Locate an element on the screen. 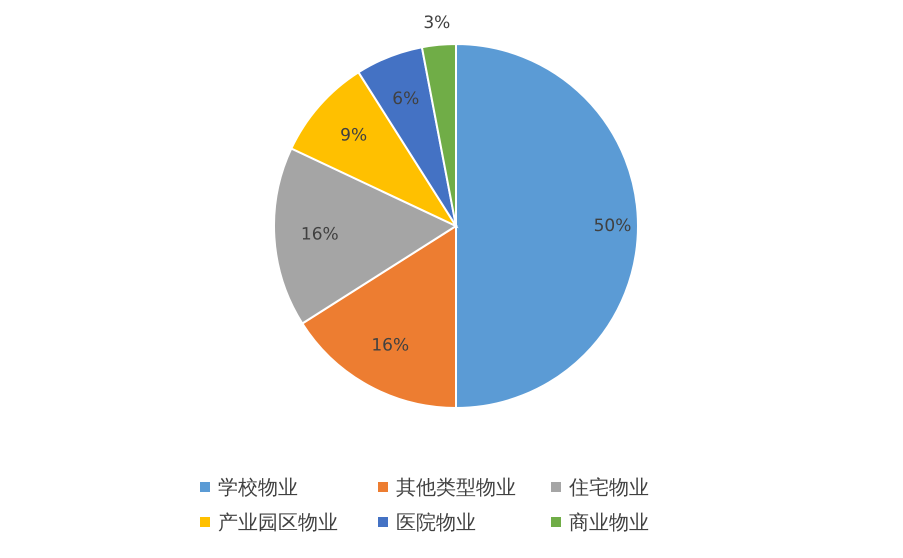  legend-label: 学校物业 is located at coordinates (258, 487).